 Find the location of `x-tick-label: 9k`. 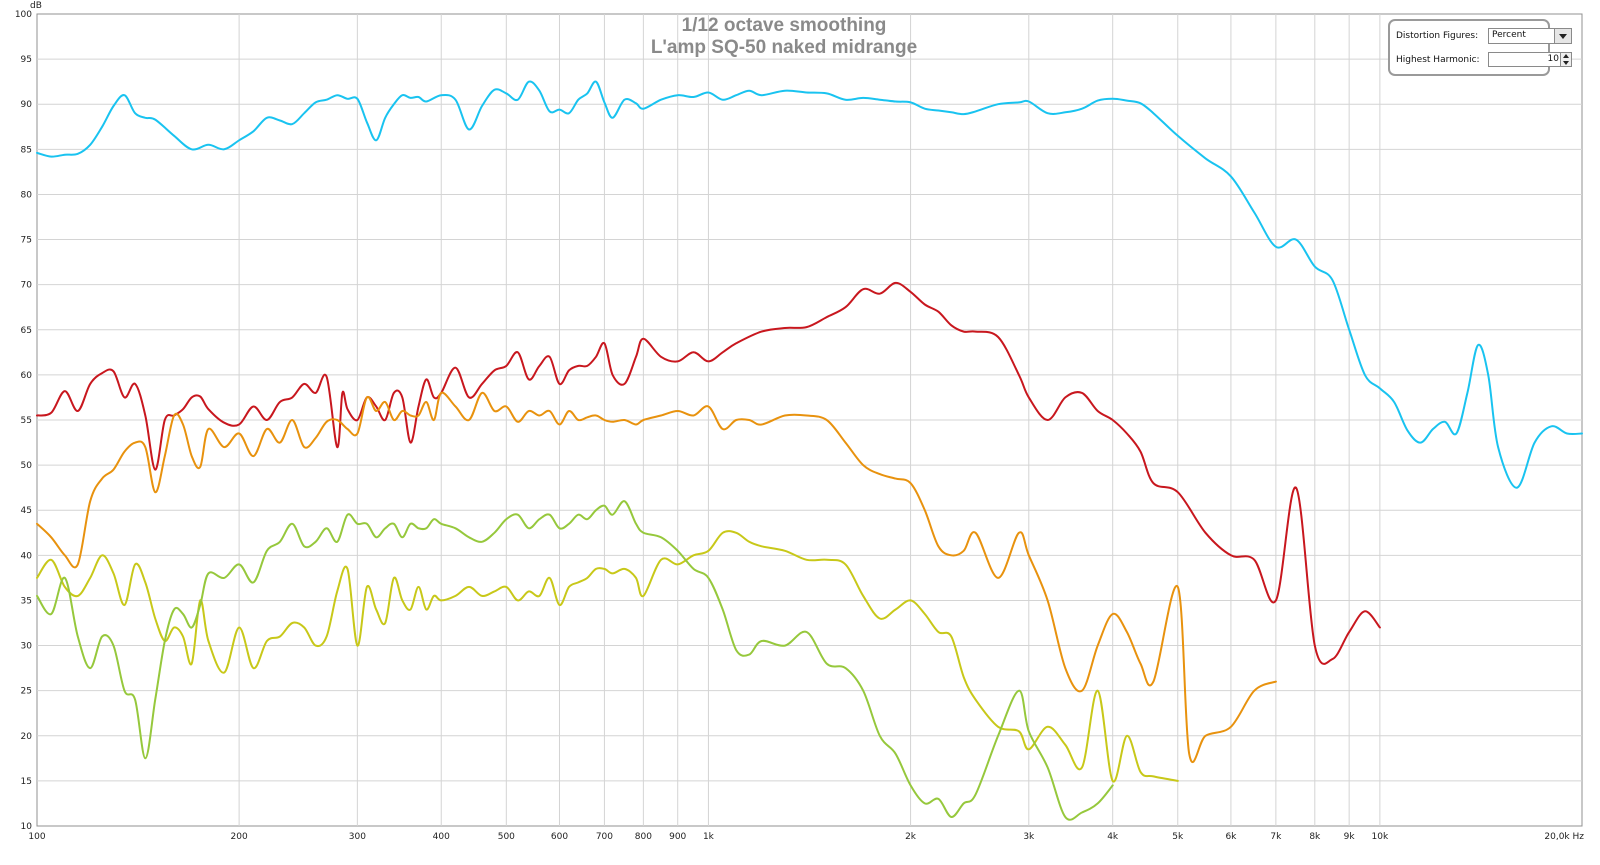

x-tick-label: 9k is located at coordinates (1350, 837).